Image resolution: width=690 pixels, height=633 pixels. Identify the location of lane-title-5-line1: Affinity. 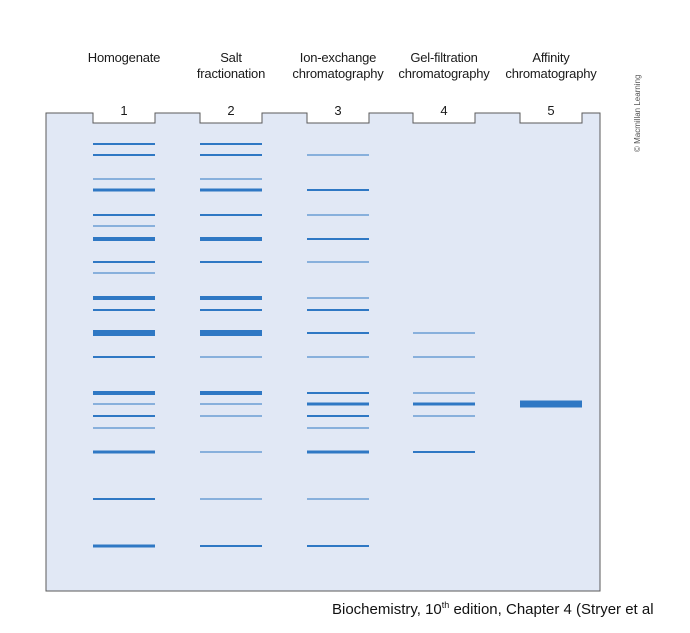
(551, 57).